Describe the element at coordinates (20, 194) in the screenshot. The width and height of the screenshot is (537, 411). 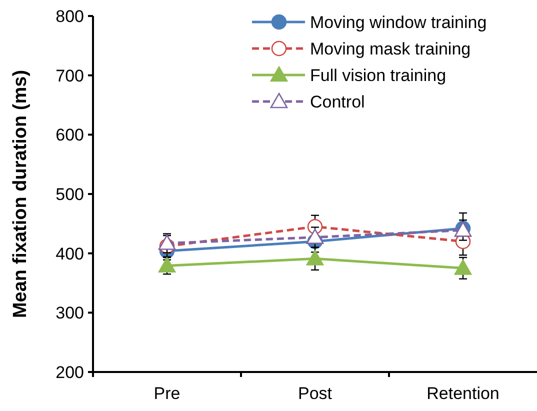
I see `y-axis-title: Mean fixation duration (ms)` at that location.